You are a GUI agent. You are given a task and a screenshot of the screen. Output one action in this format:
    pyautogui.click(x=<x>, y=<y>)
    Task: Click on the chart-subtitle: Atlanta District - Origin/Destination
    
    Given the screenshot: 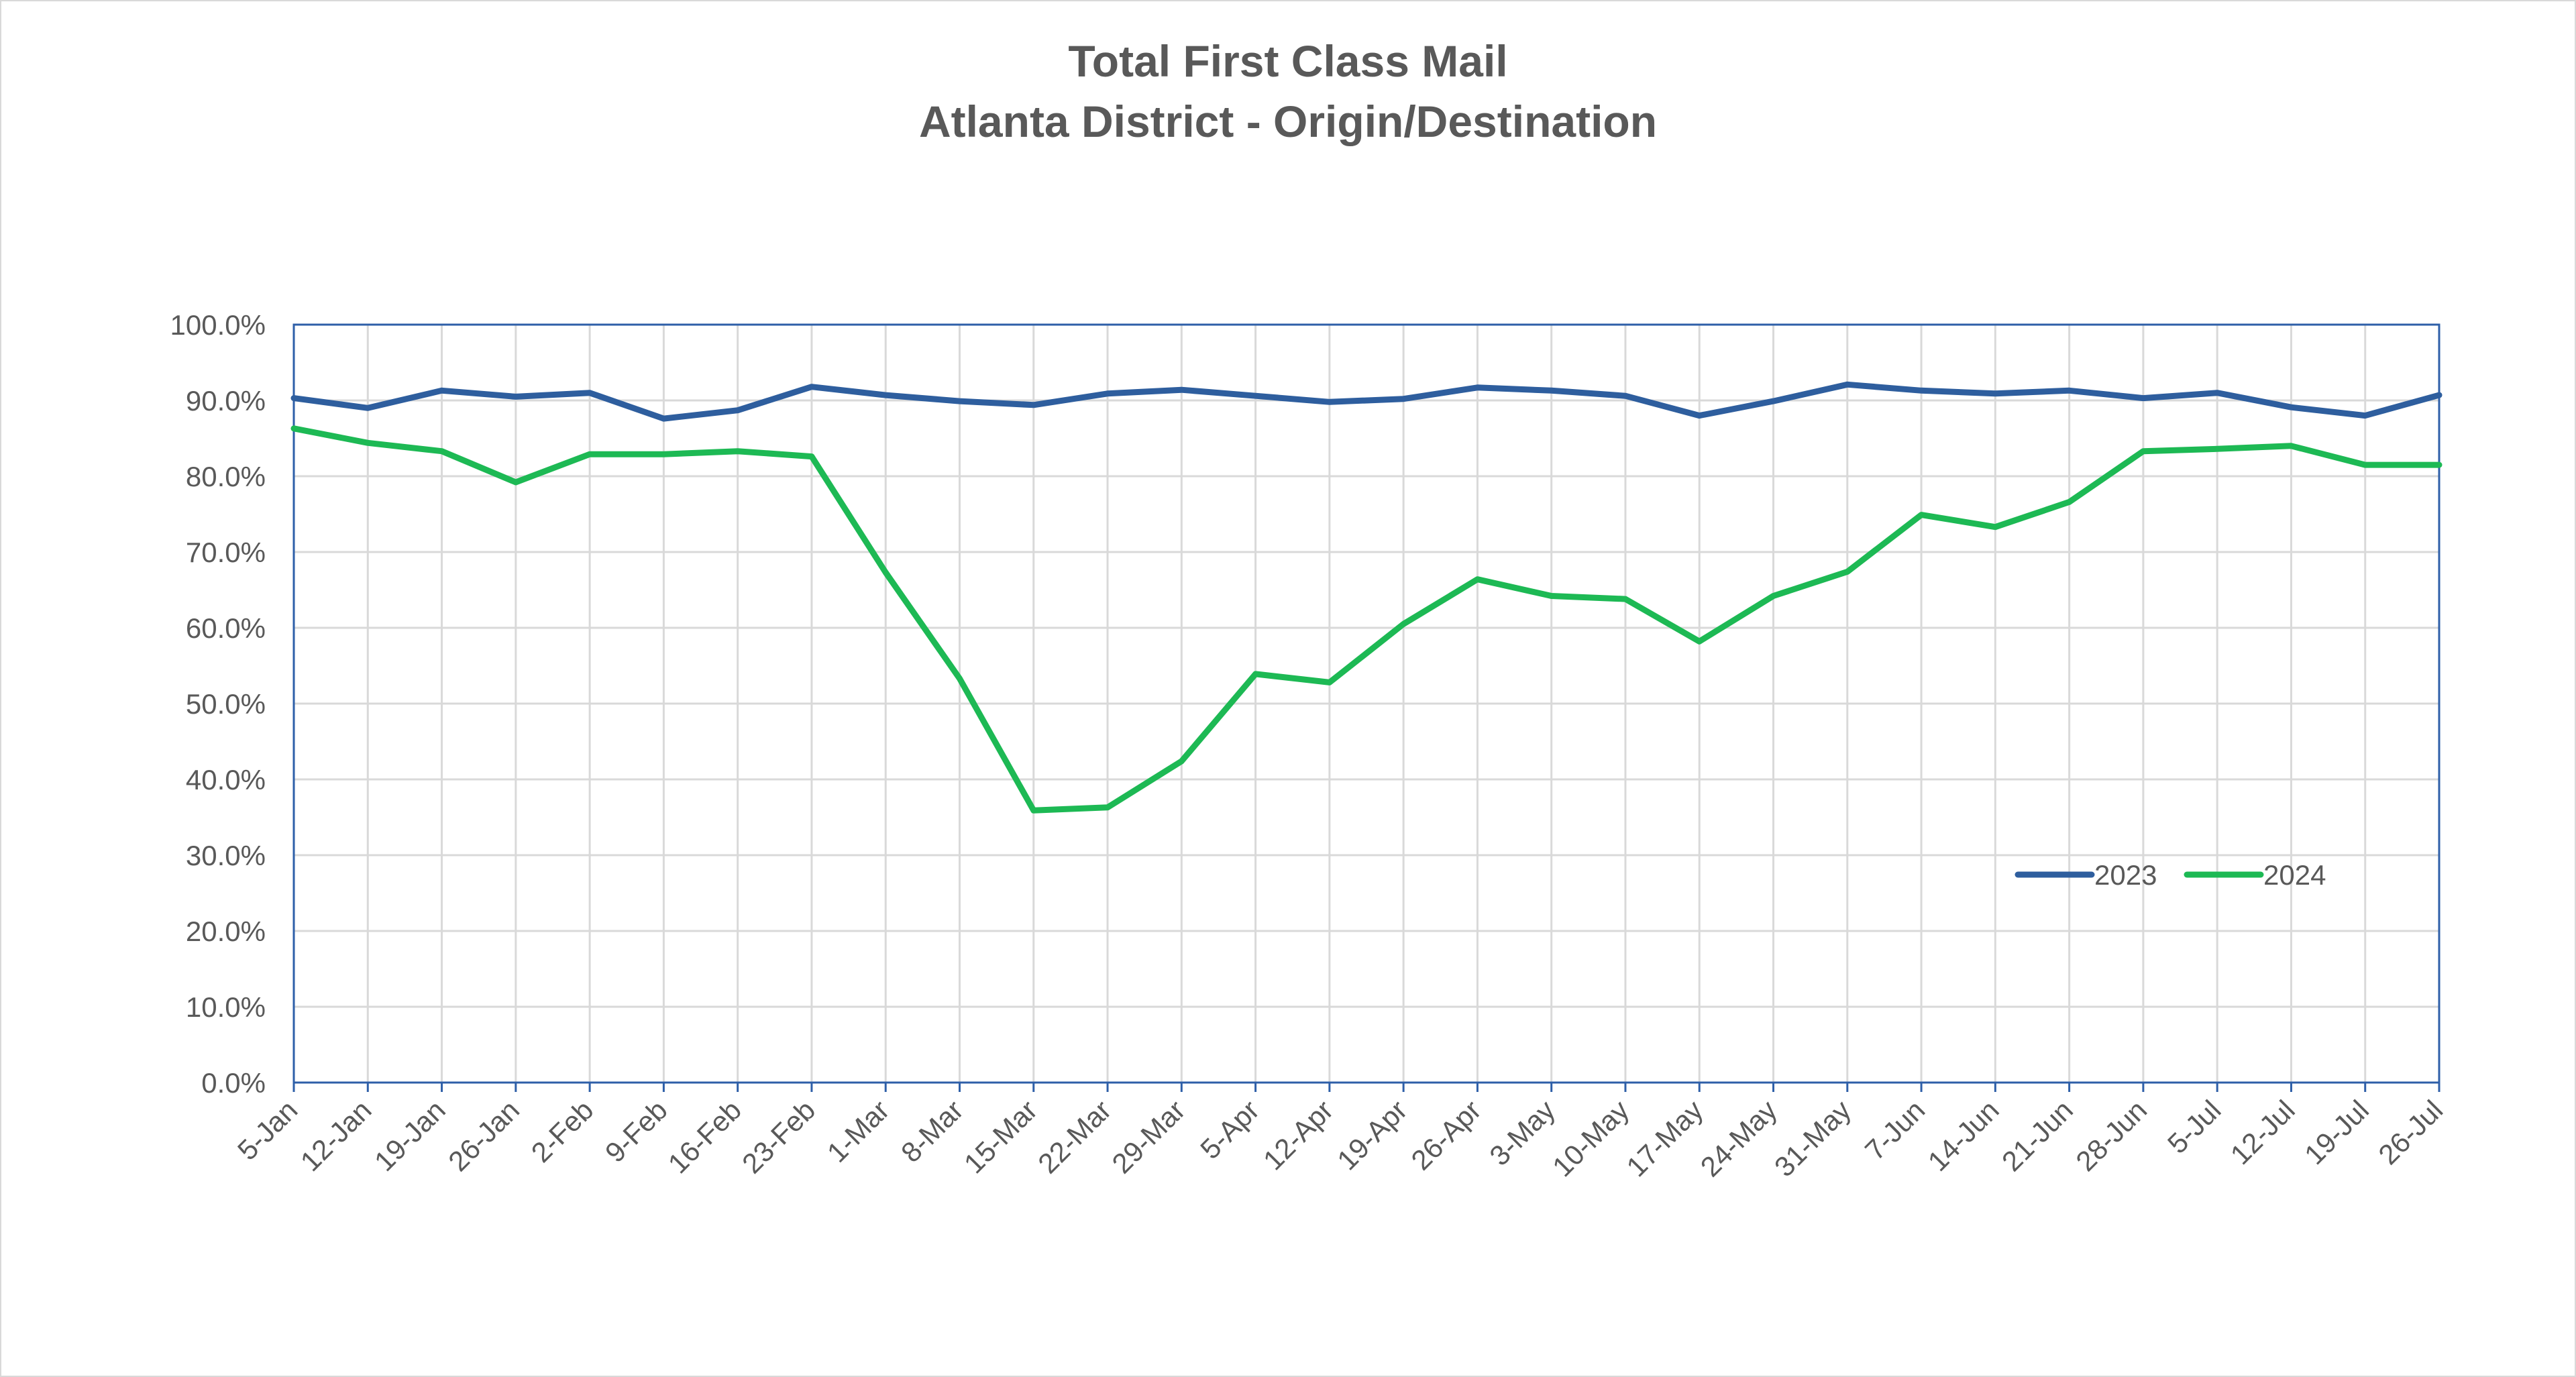 What is the action you would take?
    pyautogui.click(x=1288, y=121)
    